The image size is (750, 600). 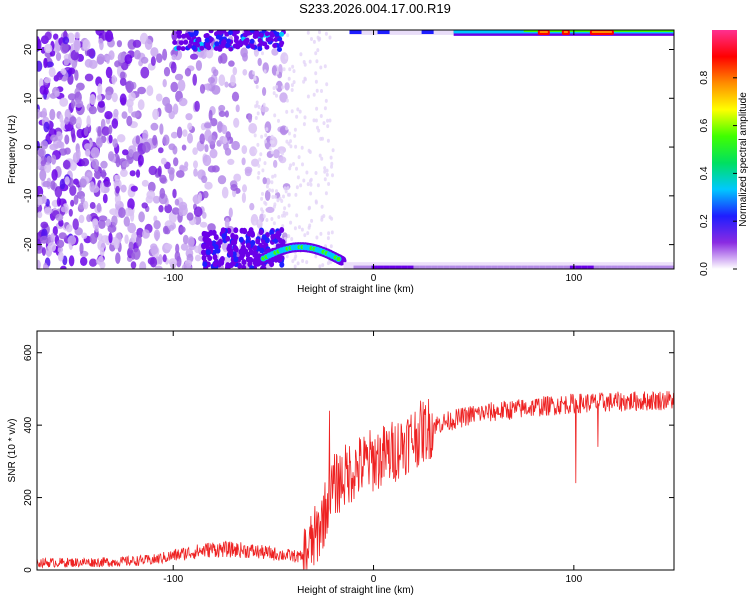 What do you see at coordinates (28, 98) in the screenshot?
I see `heatmap-y-tick-label: 10` at bounding box center [28, 98].